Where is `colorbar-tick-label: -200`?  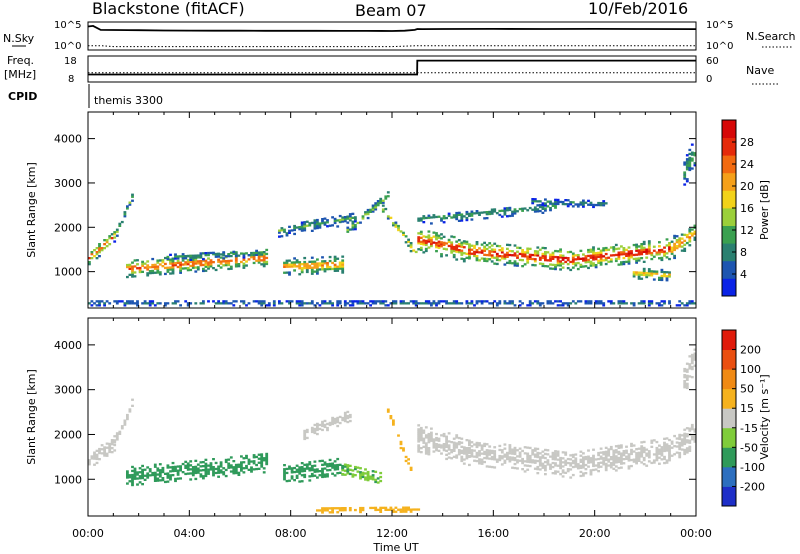
colorbar-tick-label: -200 is located at coordinates (752, 486).